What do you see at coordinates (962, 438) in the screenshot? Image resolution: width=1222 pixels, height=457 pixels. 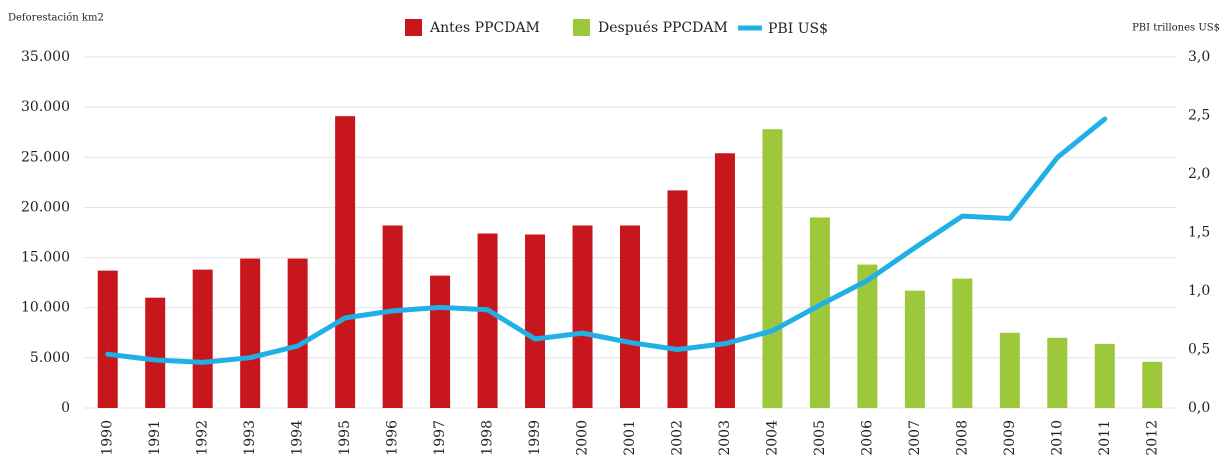 I see `x-tick-label: 2008` at bounding box center [962, 438].